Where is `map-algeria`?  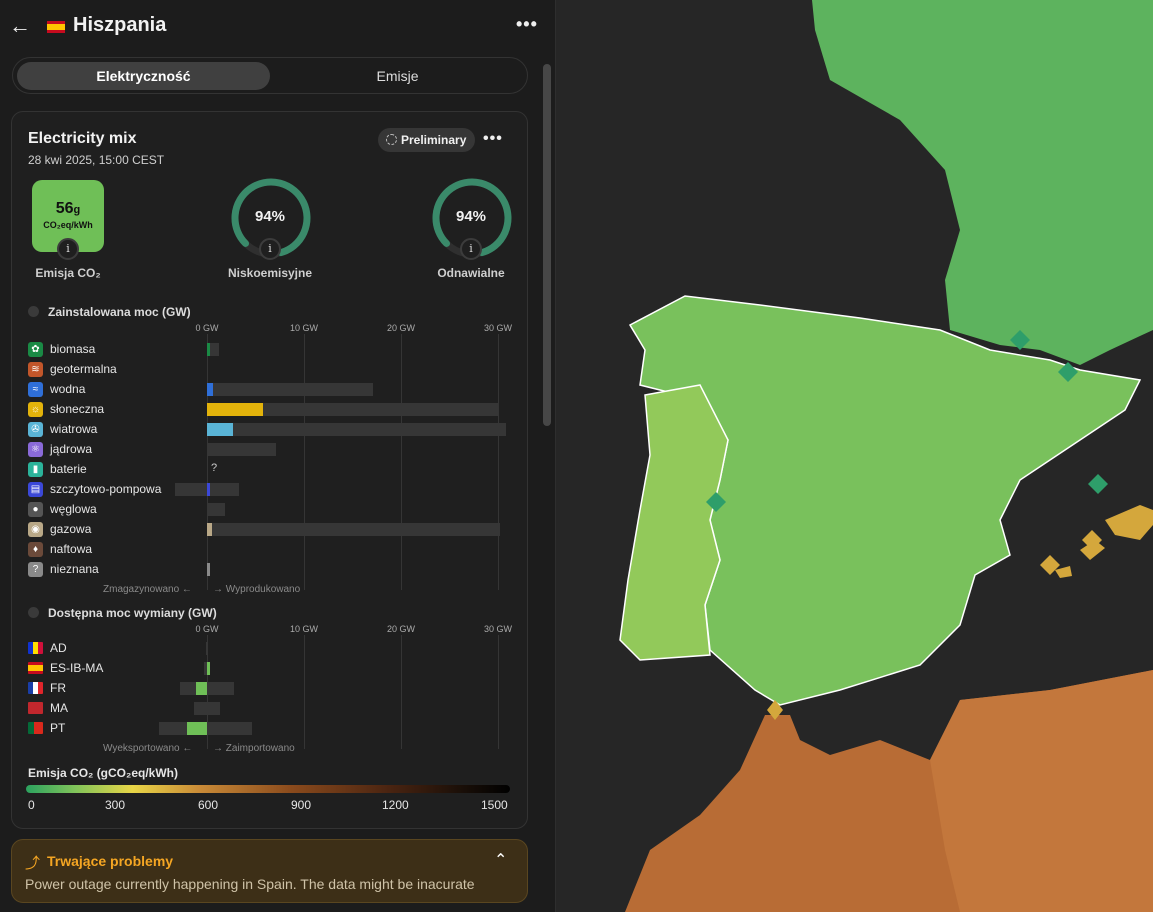 map-algeria is located at coordinates (1041, 791).